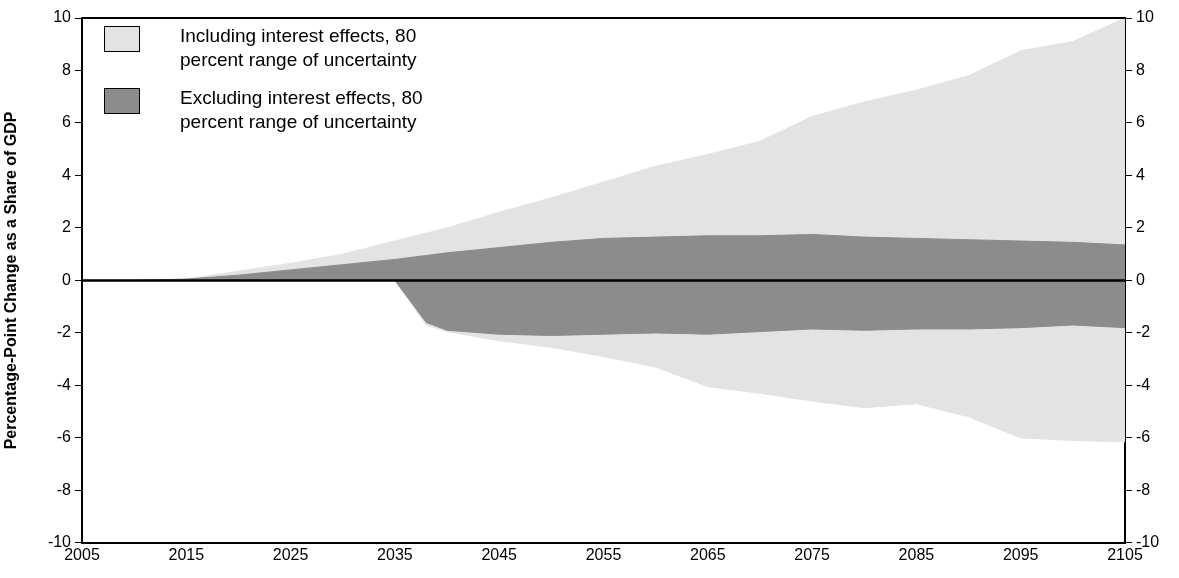 The image size is (1179, 578). I want to click on y-tick-label: -6, so click(64, 437).